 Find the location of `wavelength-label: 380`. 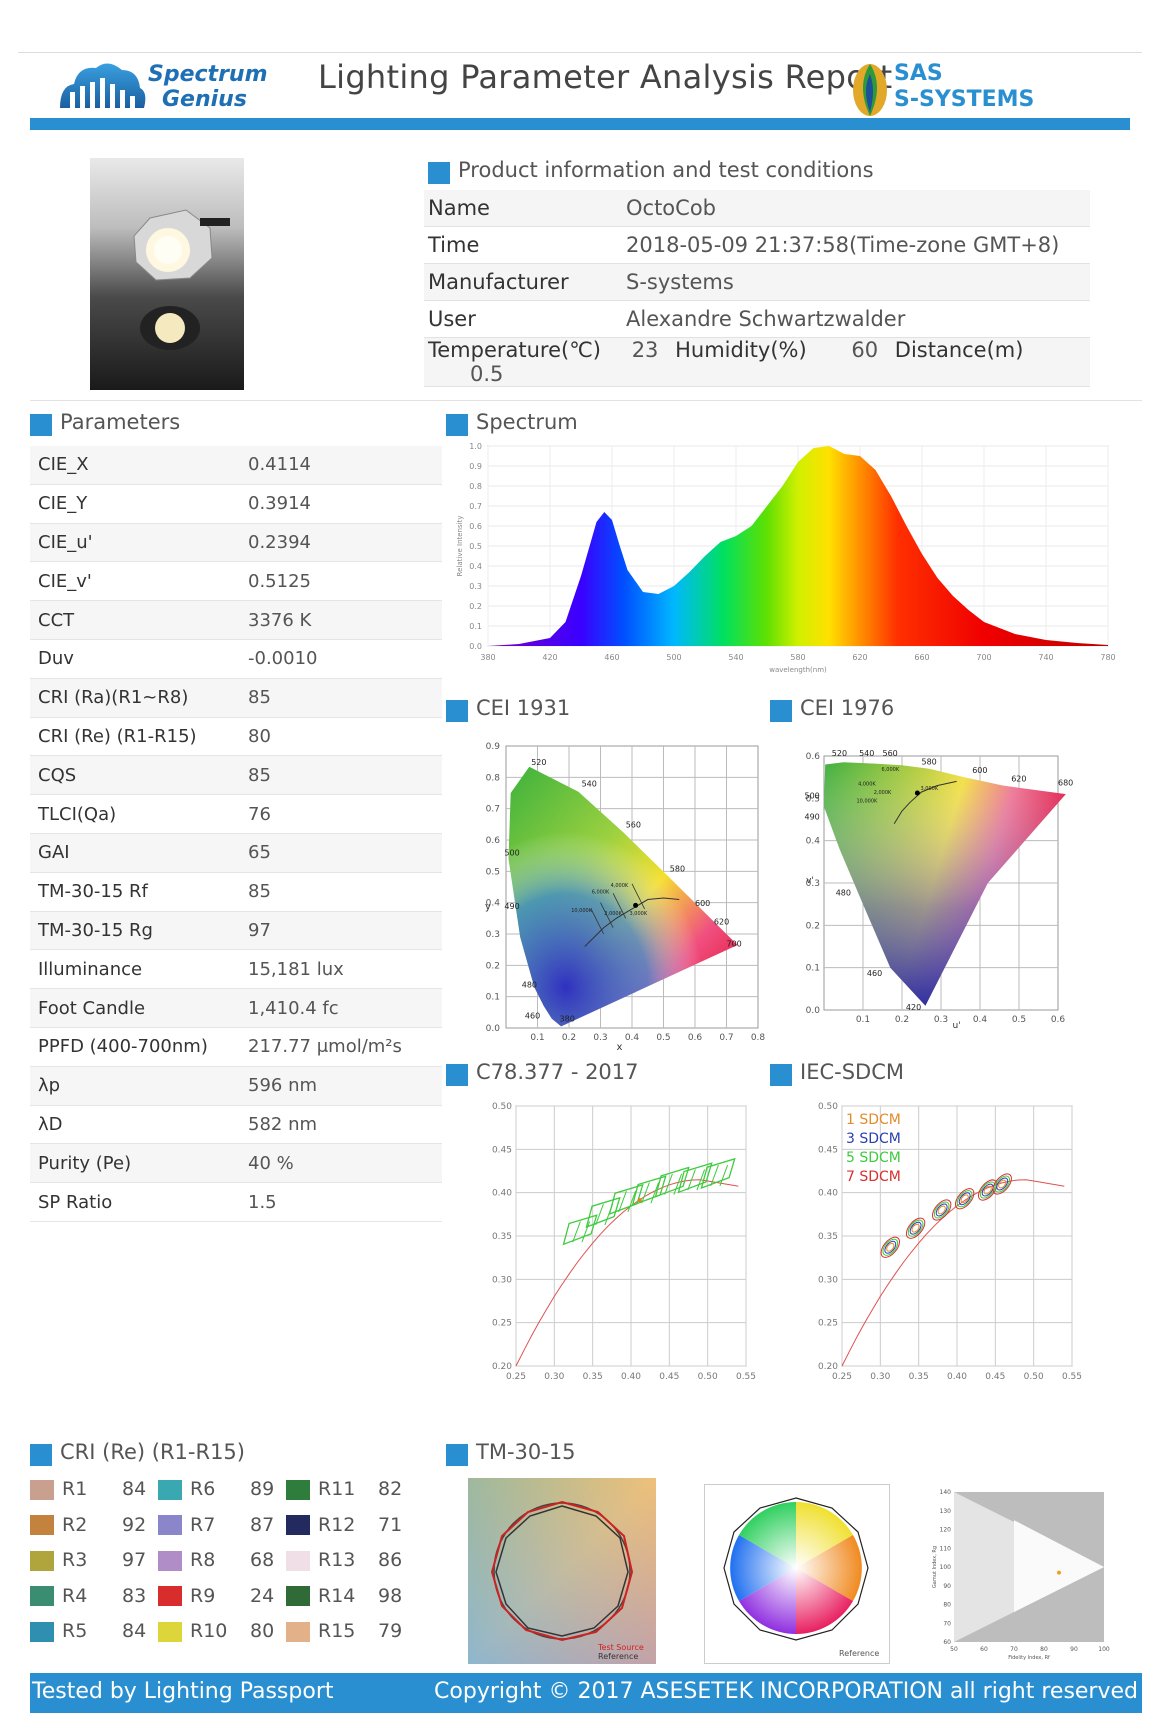

wavelength-label: 380 is located at coordinates (567, 1019).